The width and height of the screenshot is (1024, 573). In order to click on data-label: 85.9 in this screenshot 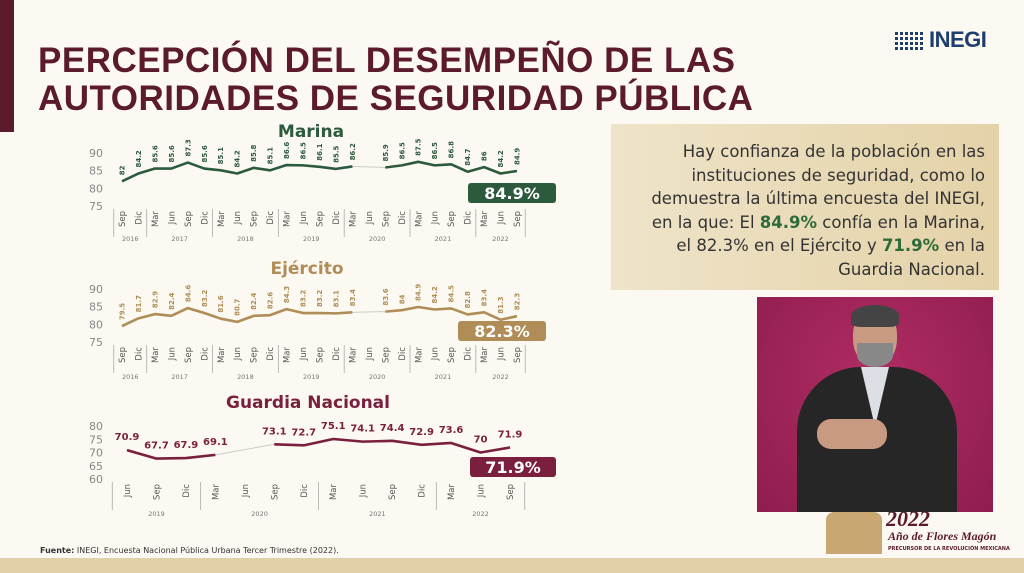, I will do `click(386, 152)`.